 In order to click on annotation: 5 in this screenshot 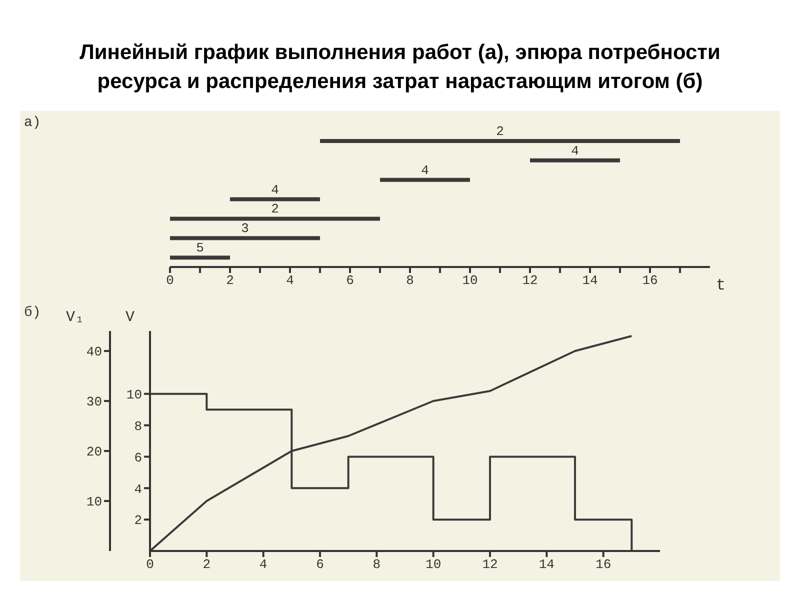, I will do `click(200, 248)`.